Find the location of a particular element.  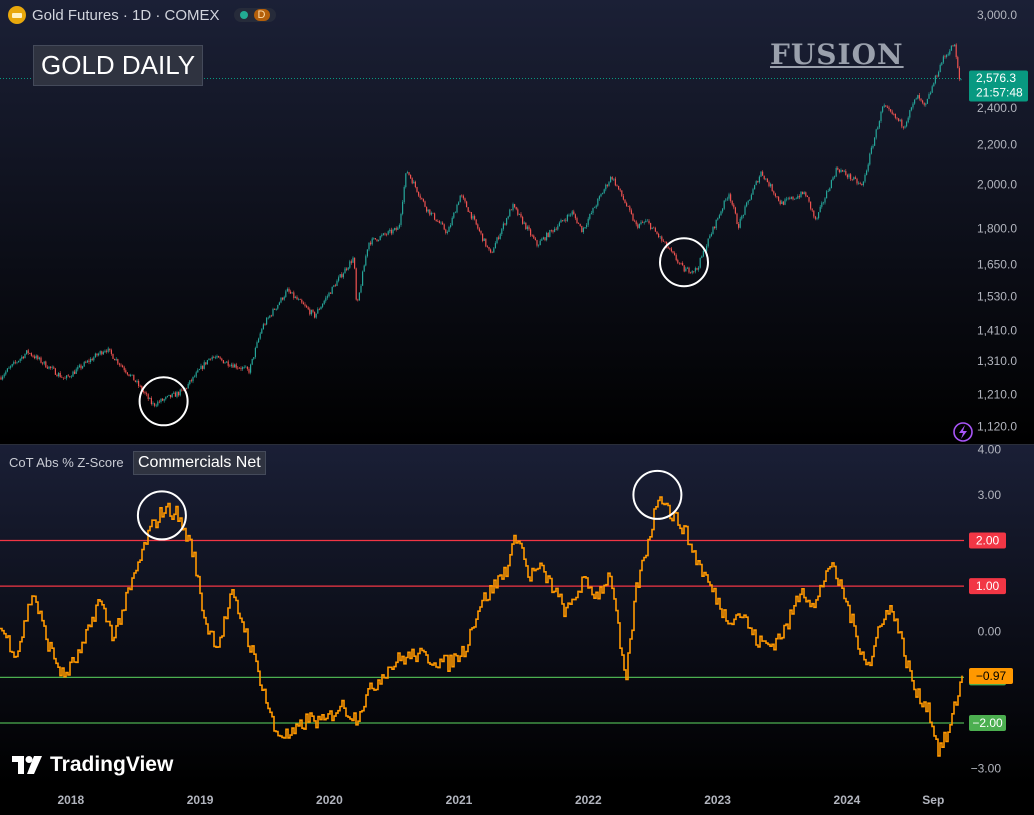

tradingview-logo: TradingView is located at coordinates (92, 765).